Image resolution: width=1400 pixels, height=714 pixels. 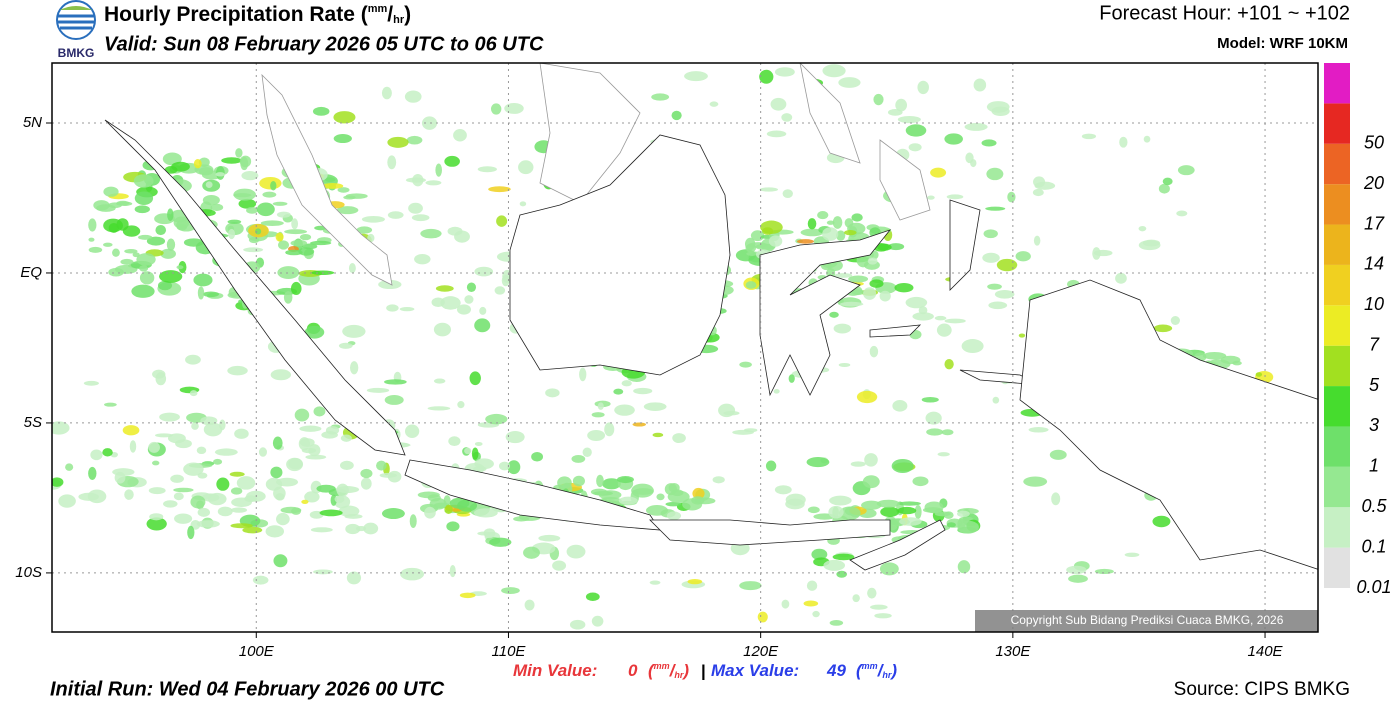 What do you see at coordinates (886, 675) in the screenshot?
I see `unit: hr` at bounding box center [886, 675].